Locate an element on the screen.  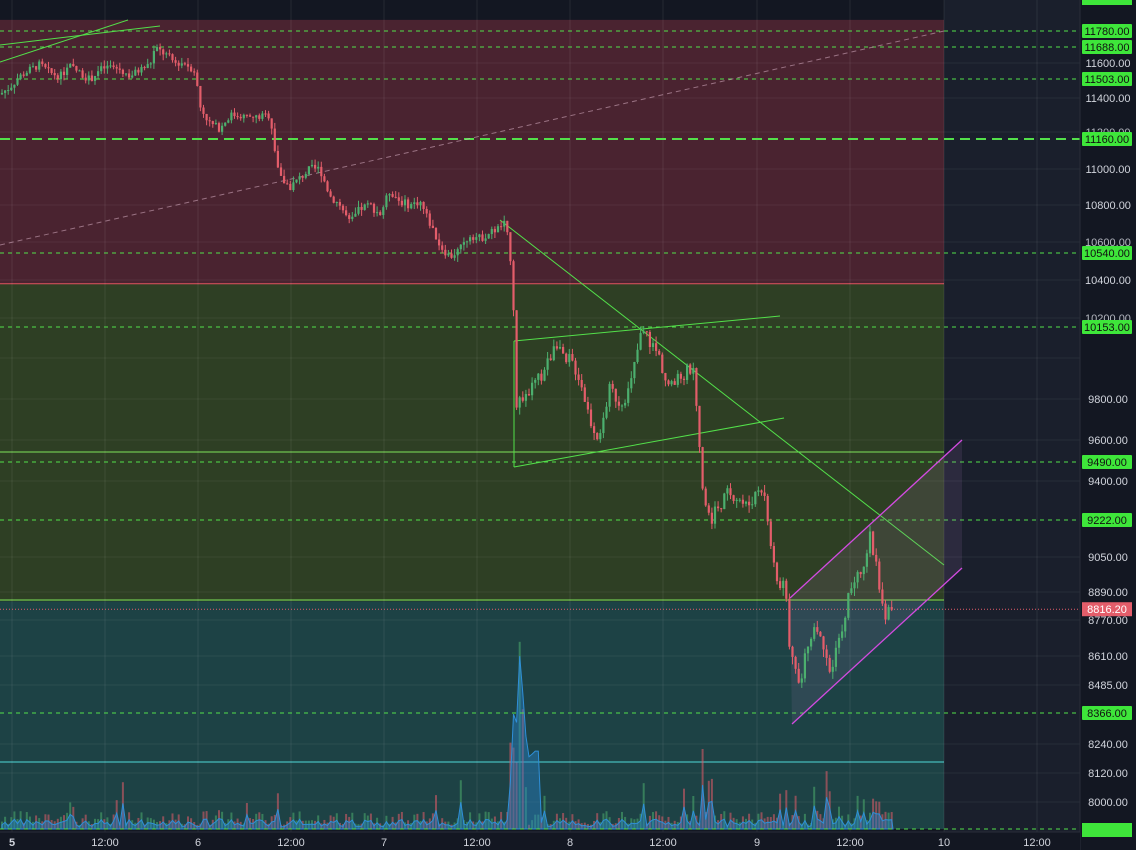
y-tick-label: 11000.00 is located at coordinates (1107, 170).